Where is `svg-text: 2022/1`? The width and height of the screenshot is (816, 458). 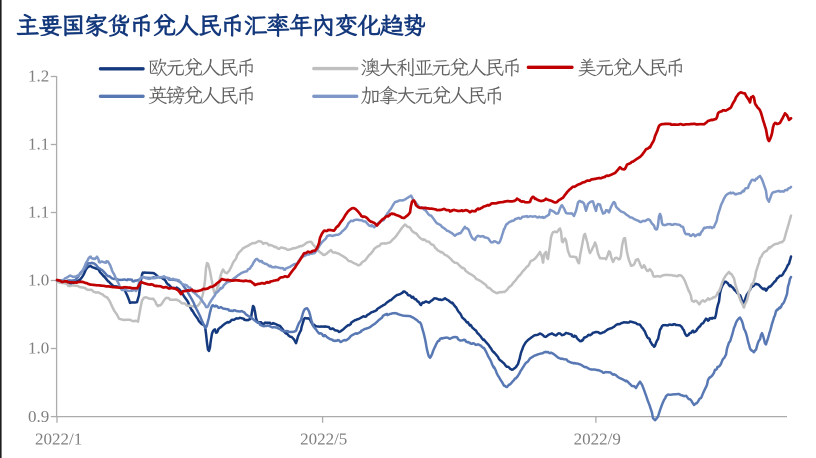 svg-text: 2022/1 is located at coordinates (58, 439).